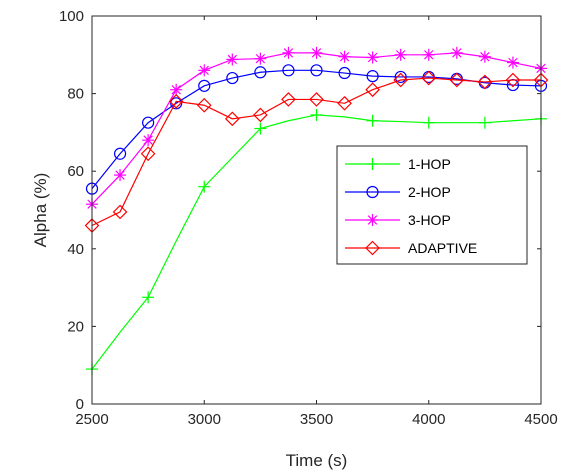 The height and width of the screenshot is (476, 566). Describe the element at coordinates (80, 404) in the screenshot. I see `y-tick-label: 0` at that location.